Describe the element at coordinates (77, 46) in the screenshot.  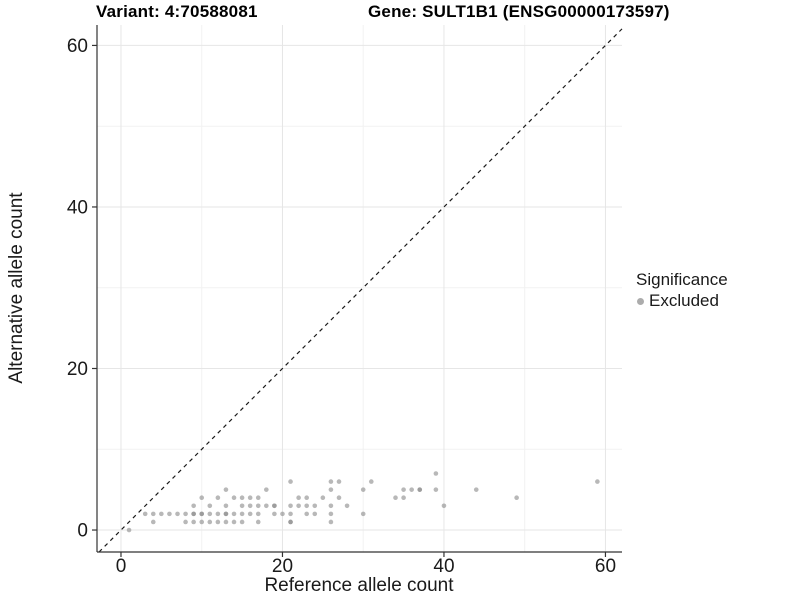
I see `y-tick-label: 60` at that location.